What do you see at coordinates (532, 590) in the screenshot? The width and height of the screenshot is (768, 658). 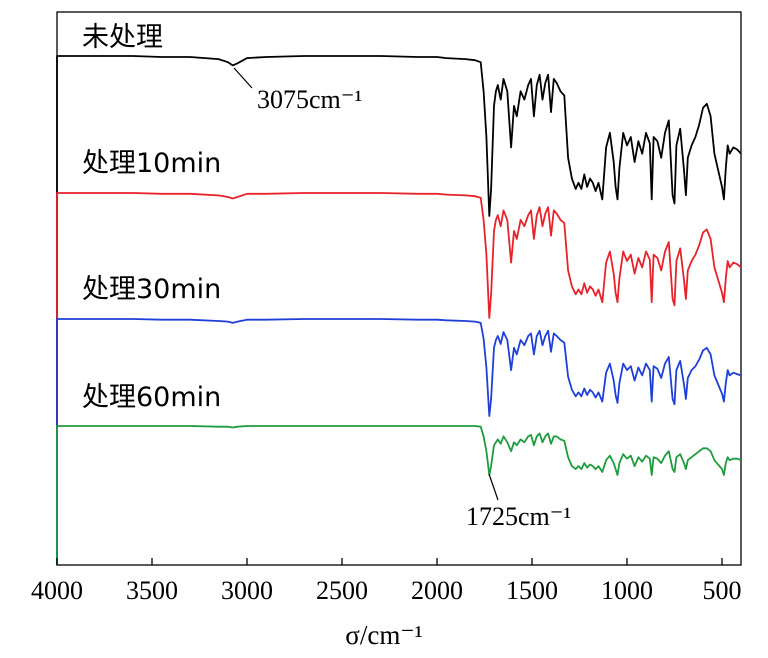 I see `x-tick-label: 1500` at bounding box center [532, 590].